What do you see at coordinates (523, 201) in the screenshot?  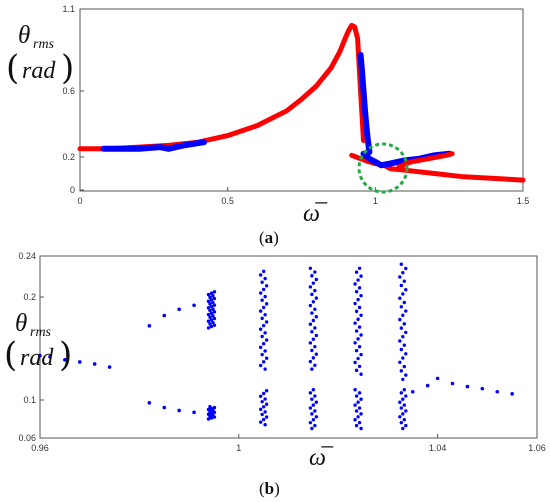 I see `panel-a-xtick-label: 1.5` at bounding box center [523, 201].